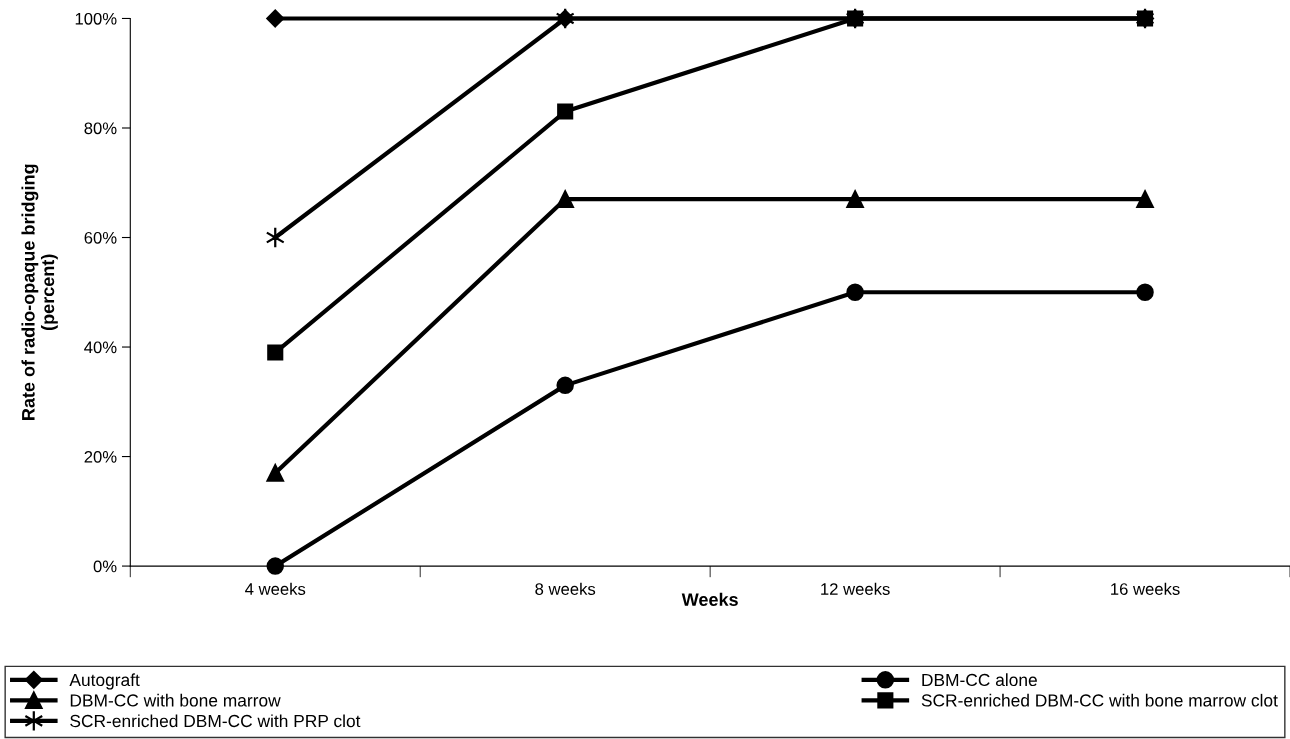 The width and height of the screenshot is (1290, 739). Describe the element at coordinates (709, 599) in the screenshot. I see `x-axis-title: Weeks` at that location.